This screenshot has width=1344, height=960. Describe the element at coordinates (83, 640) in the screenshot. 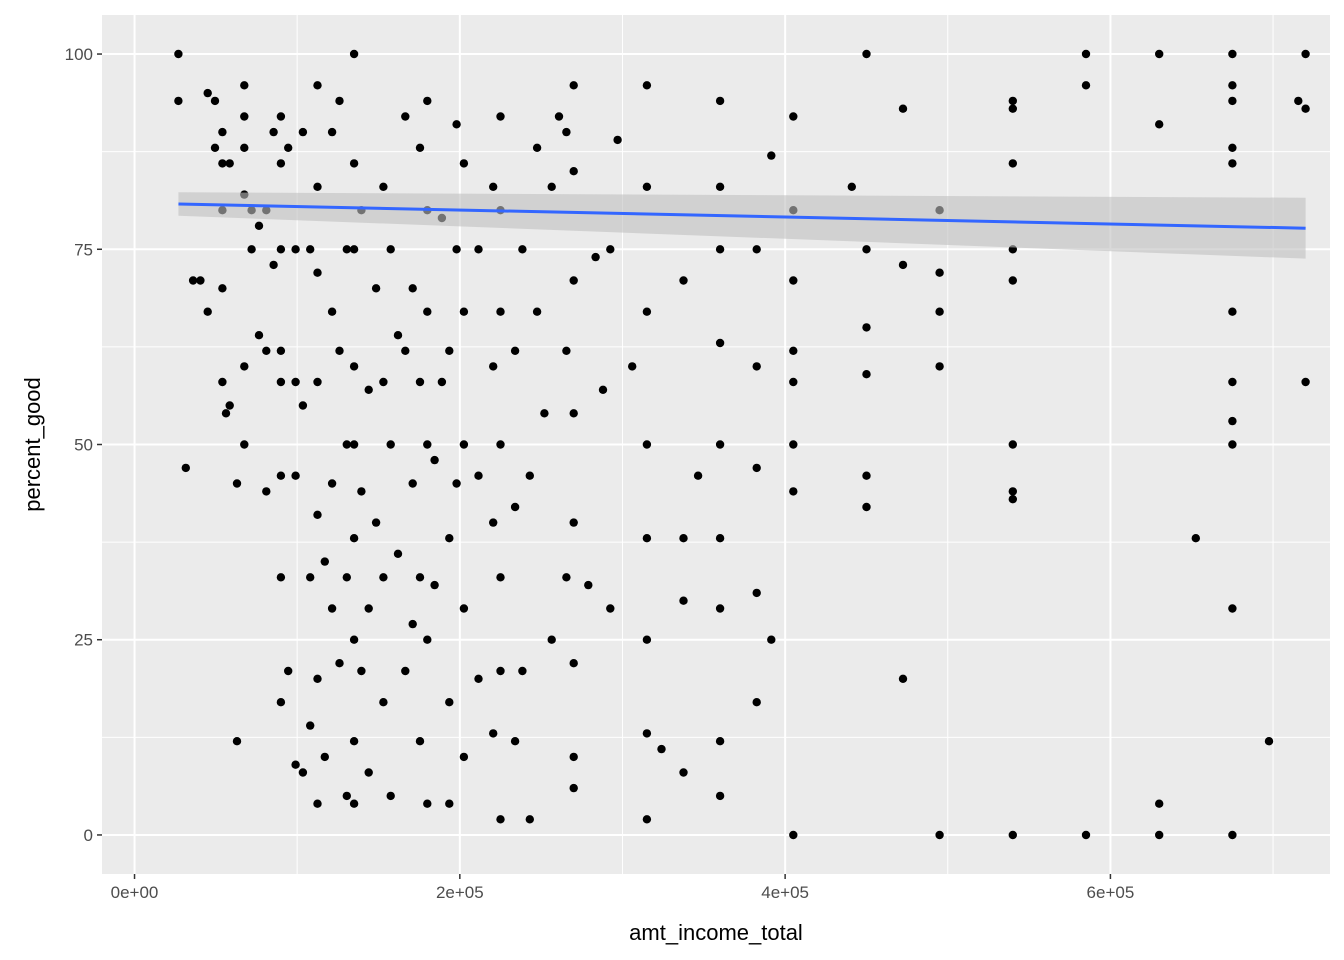

I see `y-tick-label: 25` at that location.